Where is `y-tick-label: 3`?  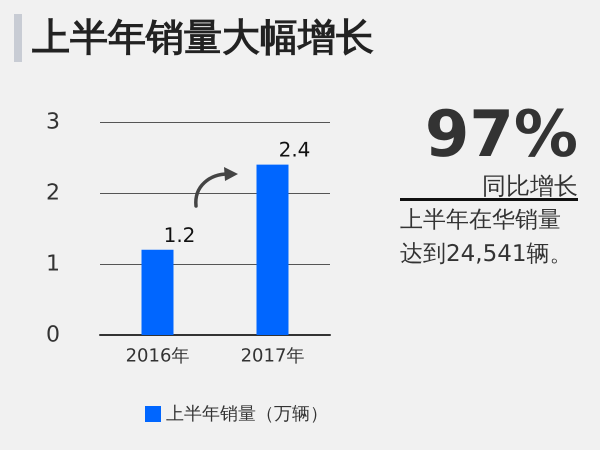 y-tick-label: 3 is located at coordinates (53, 122).